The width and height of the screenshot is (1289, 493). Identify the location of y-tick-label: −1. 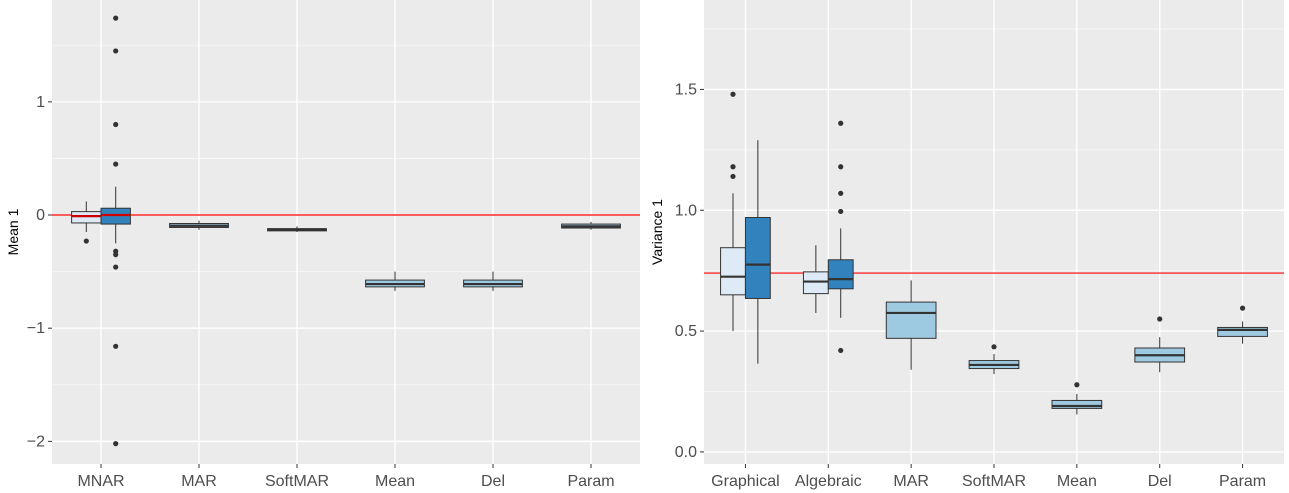
(36, 328).